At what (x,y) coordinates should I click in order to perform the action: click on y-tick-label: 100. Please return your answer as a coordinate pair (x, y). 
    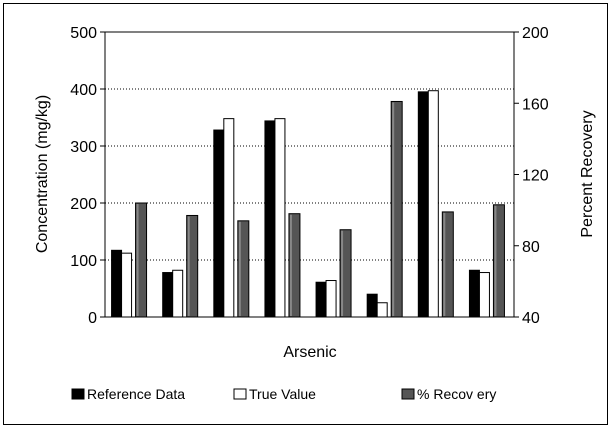
    Looking at the image, I should click on (83, 261).